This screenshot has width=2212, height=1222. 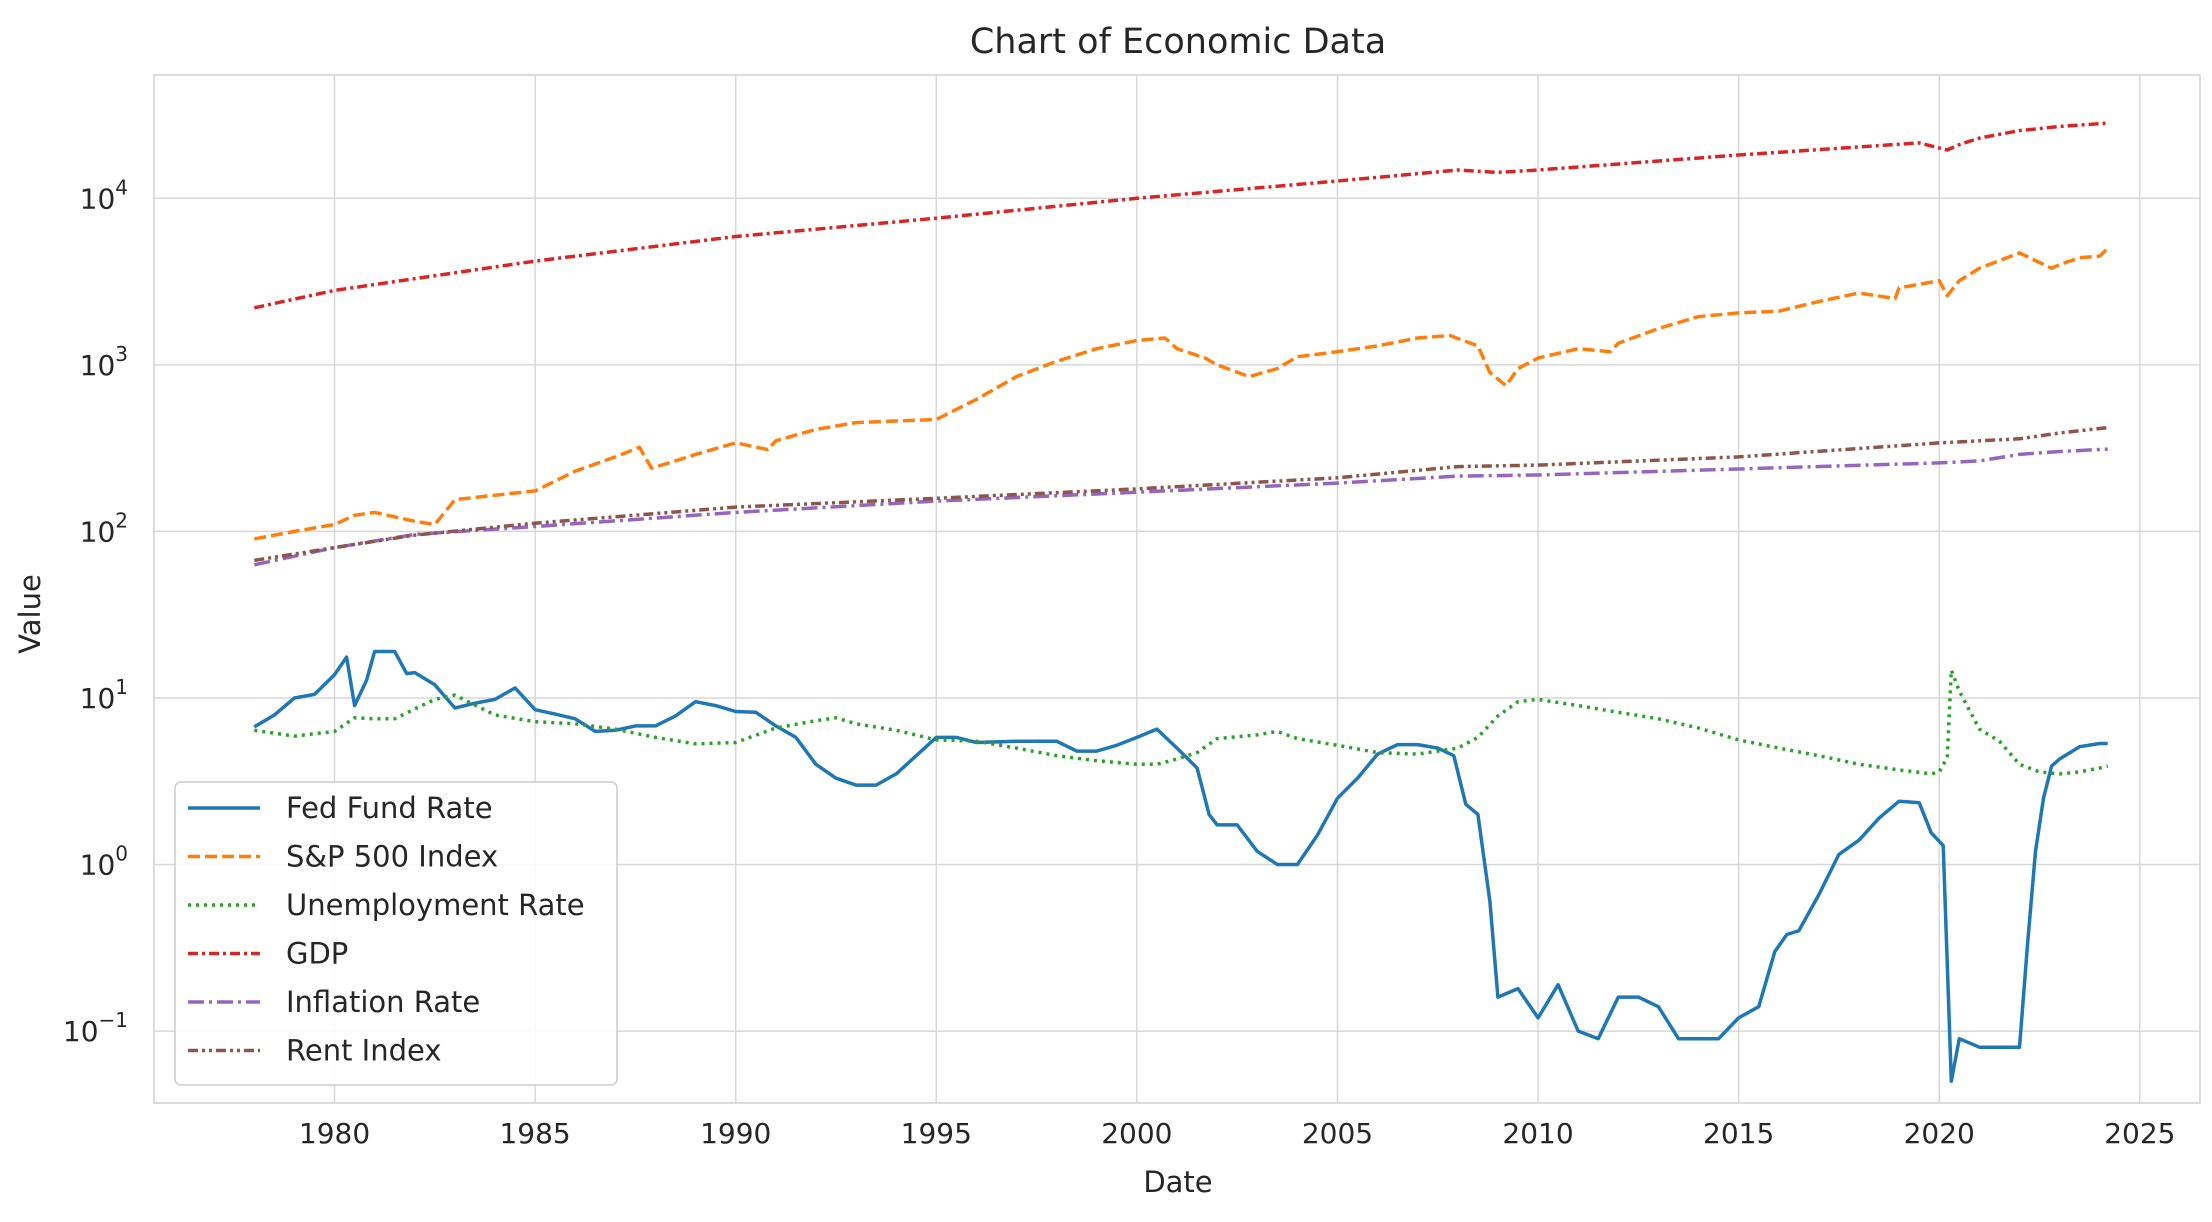 What do you see at coordinates (104, 695) in the screenshot?
I see `y-tick-label: 10¹` at bounding box center [104, 695].